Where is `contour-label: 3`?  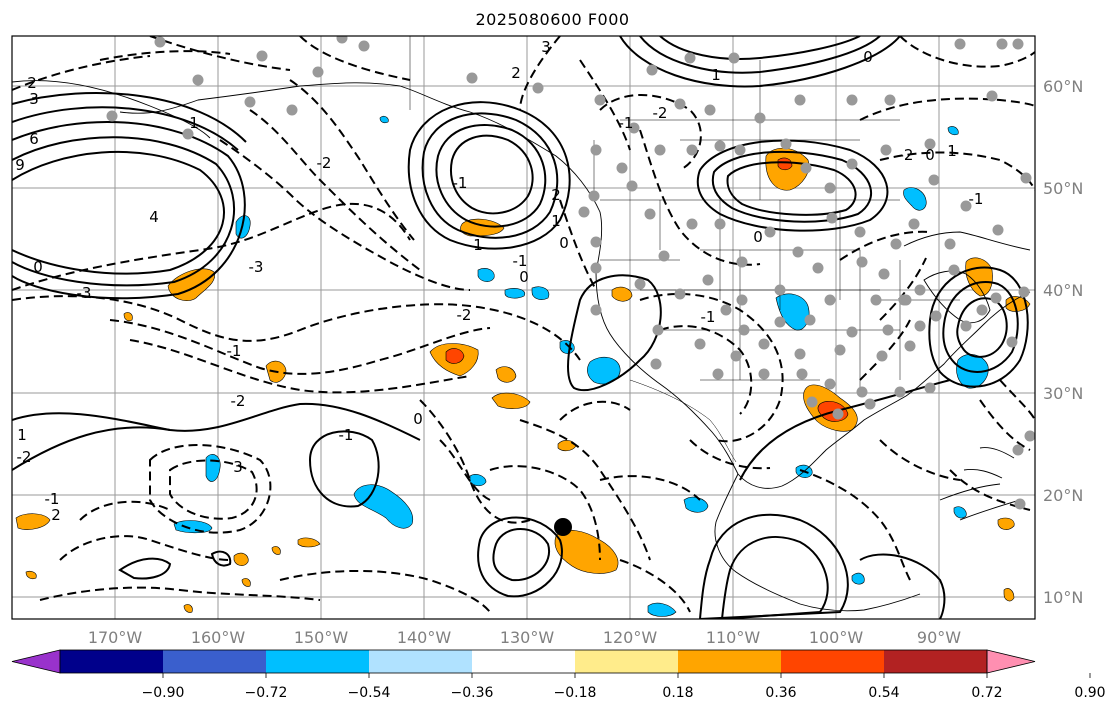
contour-label: 3 is located at coordinates (546, 47).